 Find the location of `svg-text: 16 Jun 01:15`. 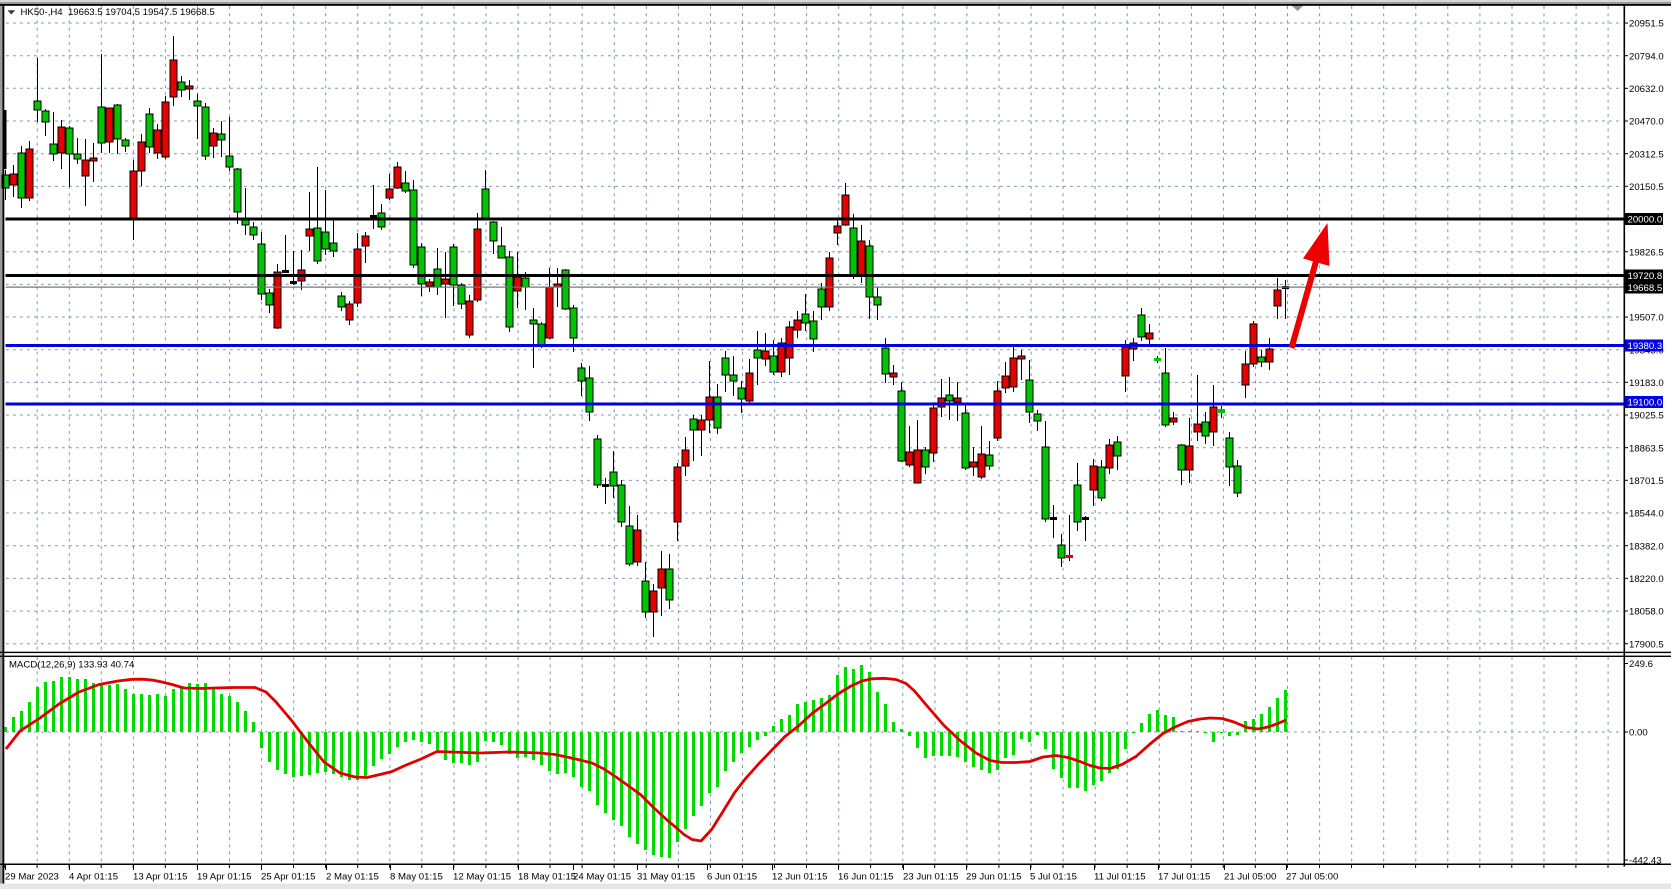

svg-text: 16 Jun 01:15 is located at coordinates (865, 877).